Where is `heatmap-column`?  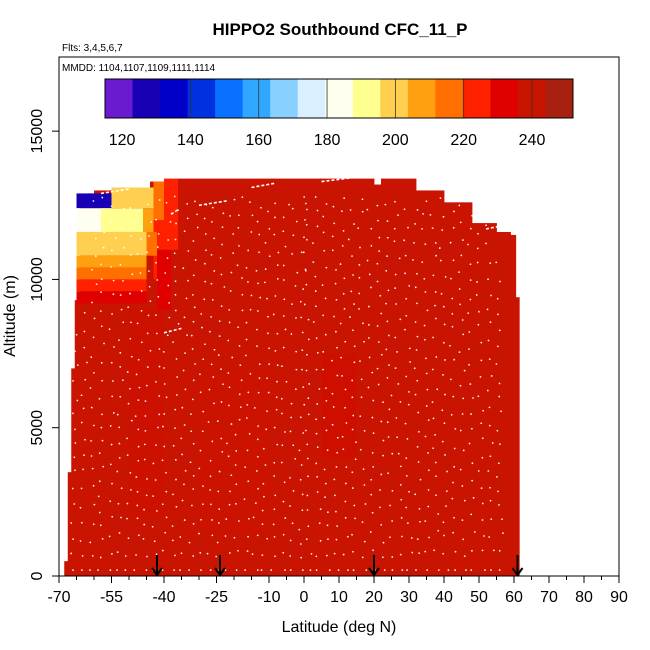
heatmap-column is located at coordinates (399, 377).